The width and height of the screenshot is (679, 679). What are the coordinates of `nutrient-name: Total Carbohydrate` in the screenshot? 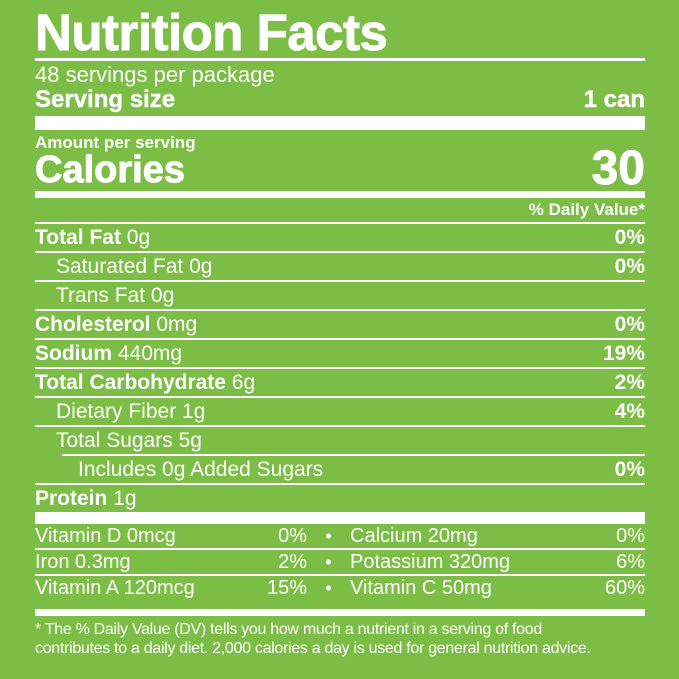 It's located at (130, 382).